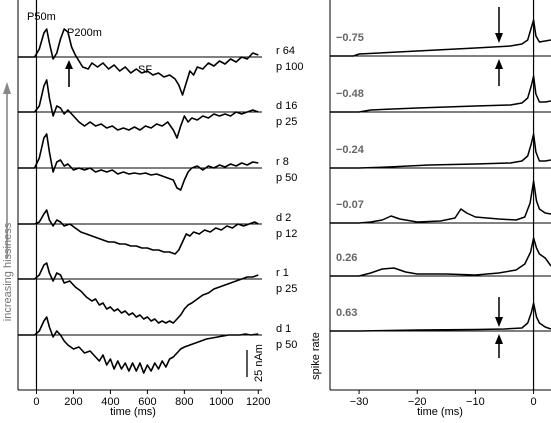  What do you see at coordinates (41, 17) in the screenshot?
I see `p50m-label: P50m` at bounding box center [41, 17].